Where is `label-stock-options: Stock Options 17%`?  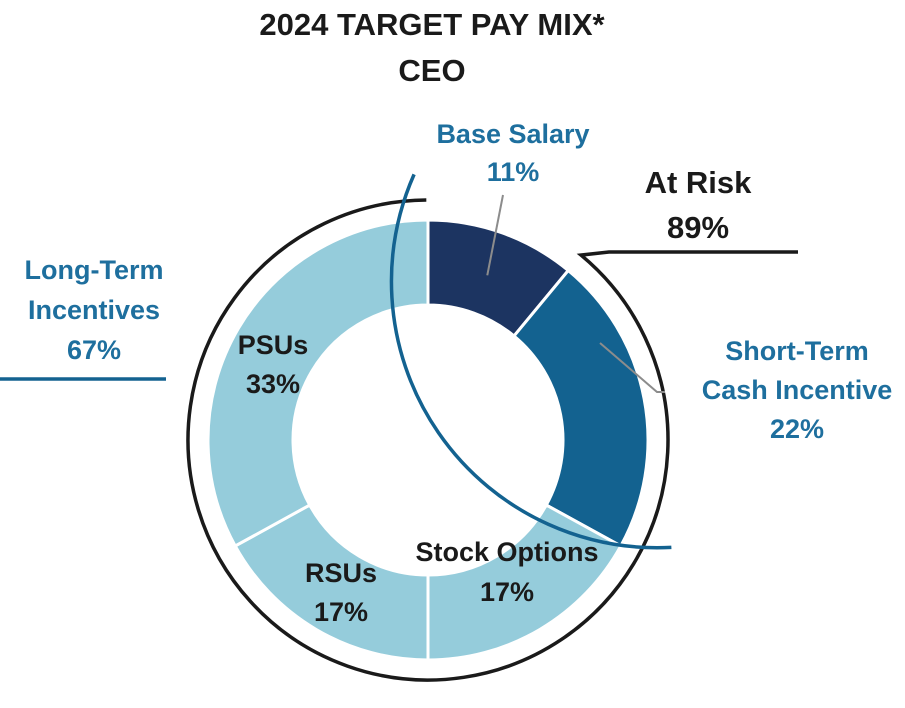
label-stock-options: Stock Options 17% is located at coordinates (506, 572).